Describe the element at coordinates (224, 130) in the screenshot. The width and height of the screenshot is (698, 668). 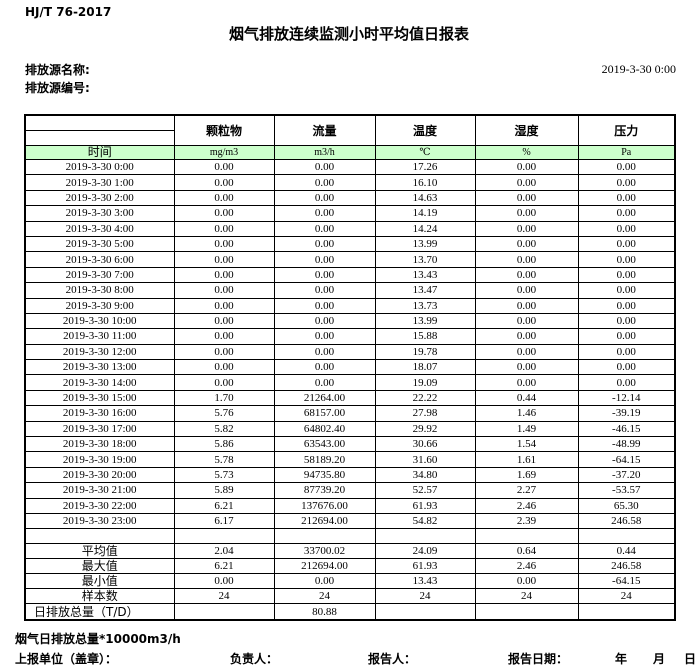
I see `column-header-particulate: 颗粒物` at that location.